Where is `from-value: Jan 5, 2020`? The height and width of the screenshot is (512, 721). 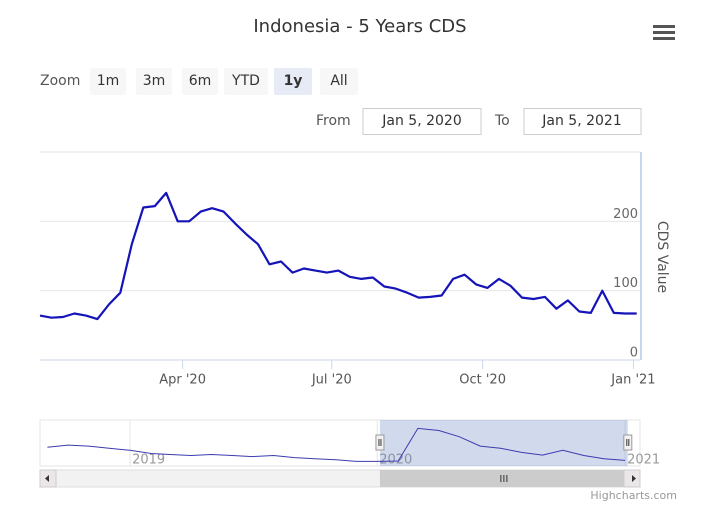
from-value: Jan 5, 2020 is located at coordinates (421, 121).